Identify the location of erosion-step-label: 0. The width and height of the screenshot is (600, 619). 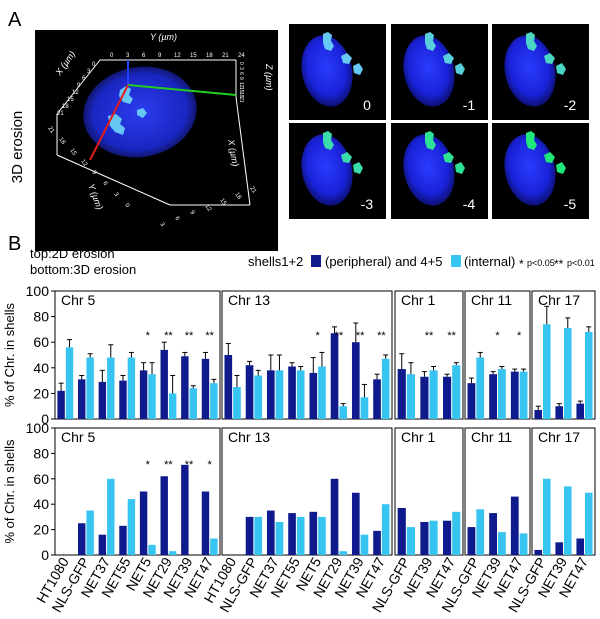
(367, 105).